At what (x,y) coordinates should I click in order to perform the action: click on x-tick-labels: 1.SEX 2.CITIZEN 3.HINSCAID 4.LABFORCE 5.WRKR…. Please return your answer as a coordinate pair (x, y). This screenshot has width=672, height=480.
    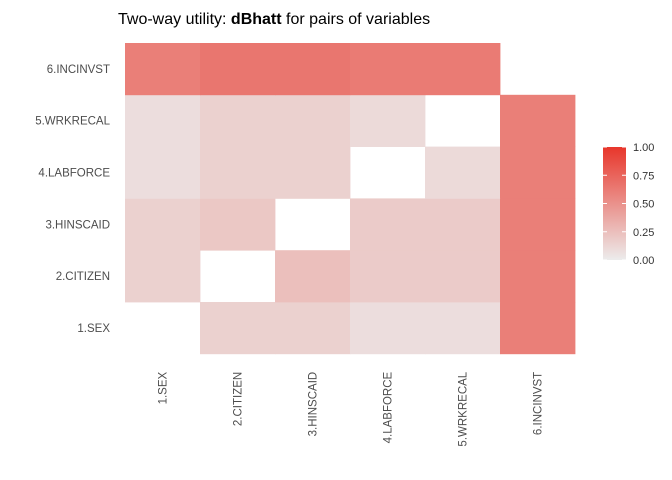
    Looking at the image, I should click on (351, 408).